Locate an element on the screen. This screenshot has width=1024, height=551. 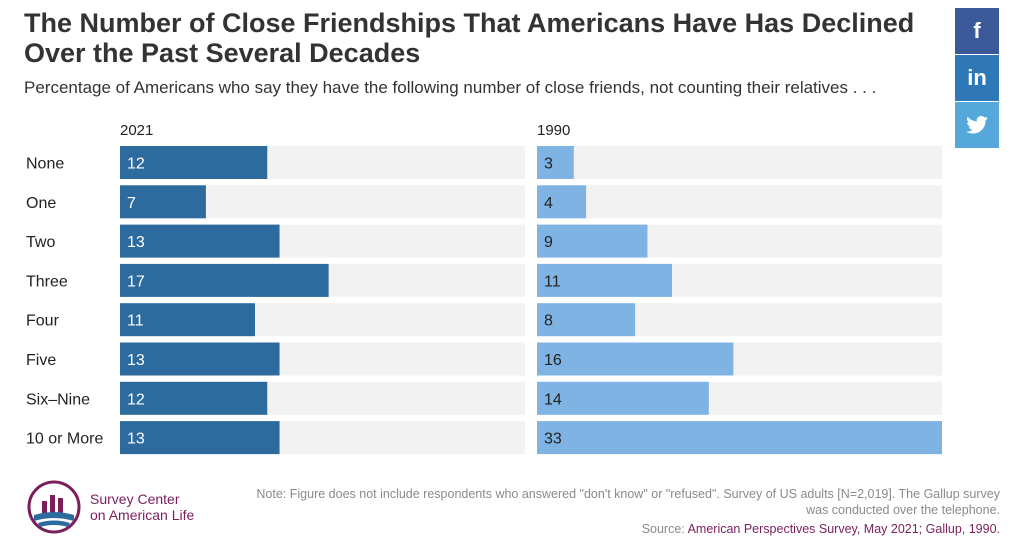
logo-text: Survey Center on American Life is located at coordinates (142, 507).